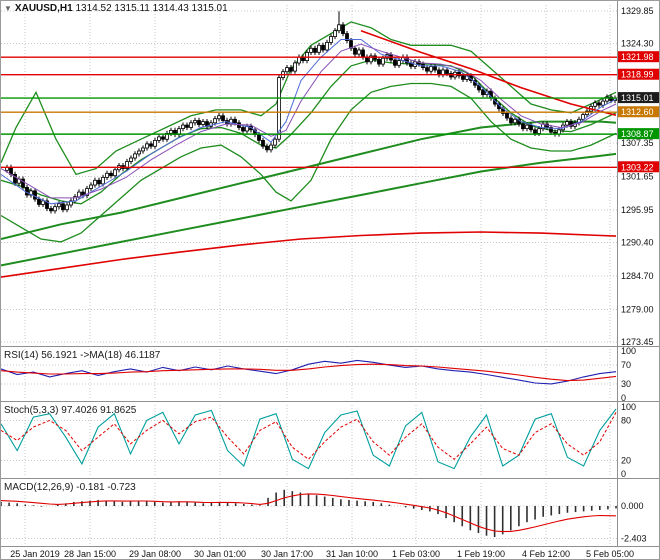 Image resolution: width=660 pixels, height=560 pixels. Describe the element at coordinates (82, 355) in the screenshot. I see `rsi-indicator-label: RSI(14) 56.1921 ->MA(18) 46.1187` at that location.